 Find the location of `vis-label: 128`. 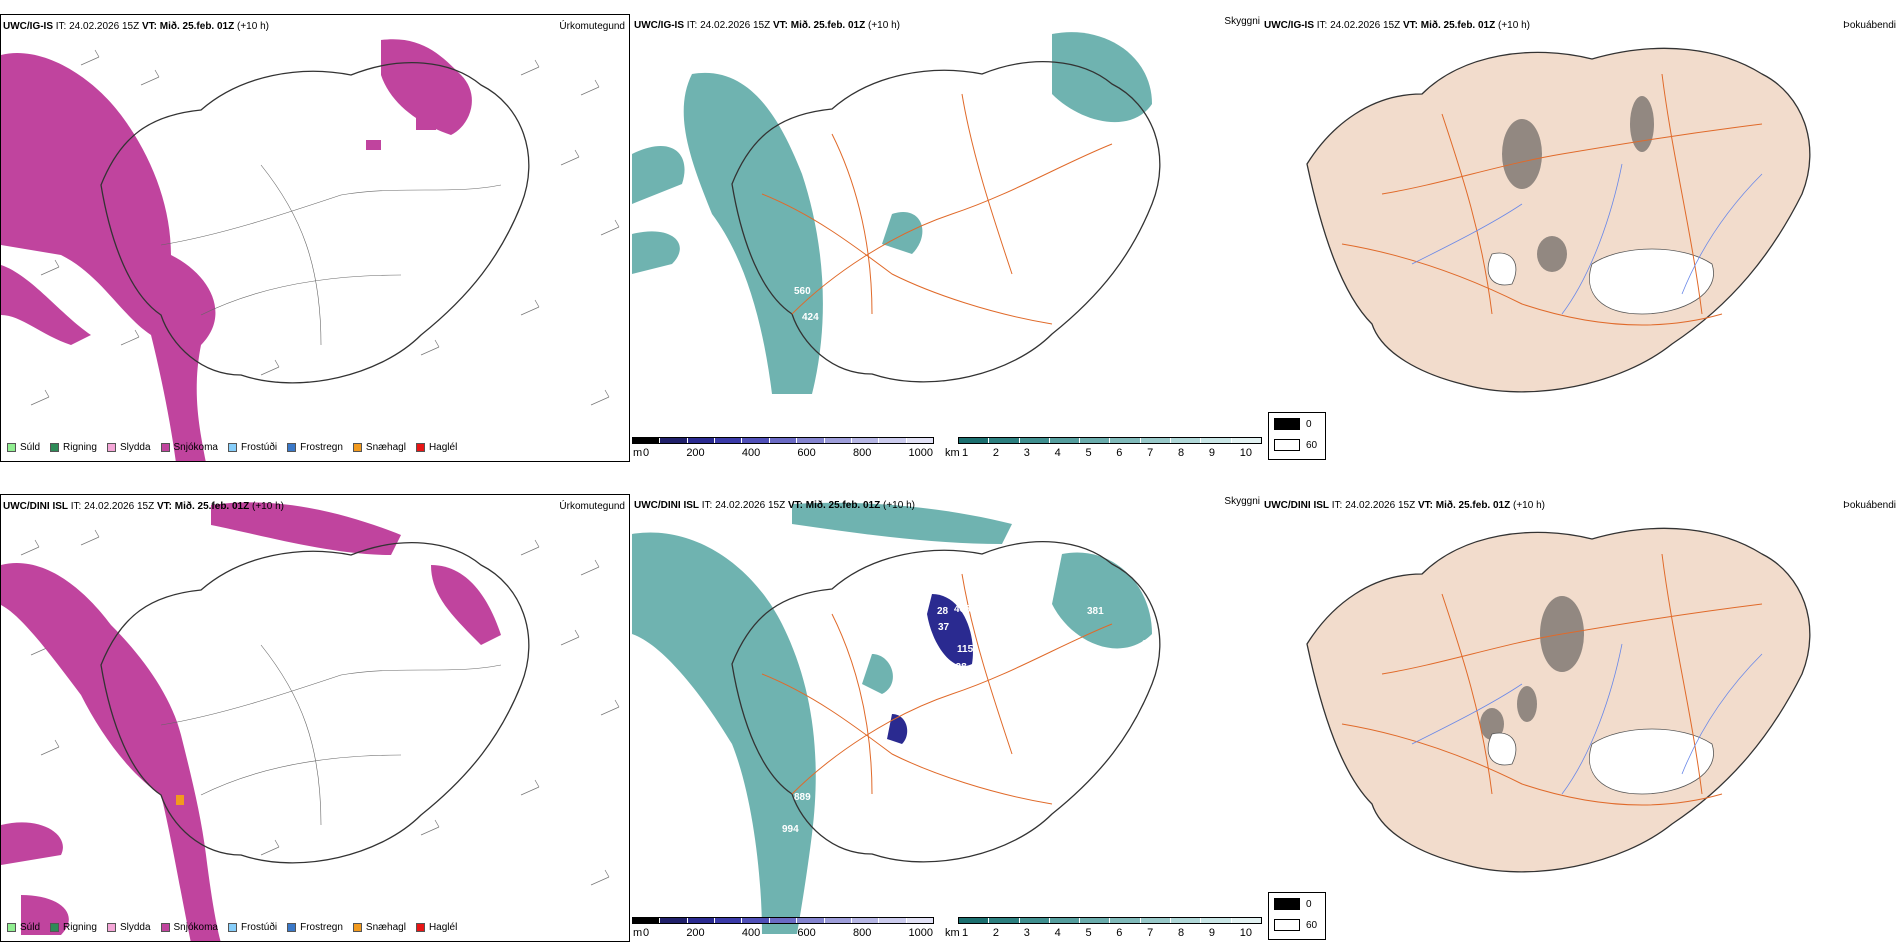

vis-label: 128 is located at coordinates (958, 667).